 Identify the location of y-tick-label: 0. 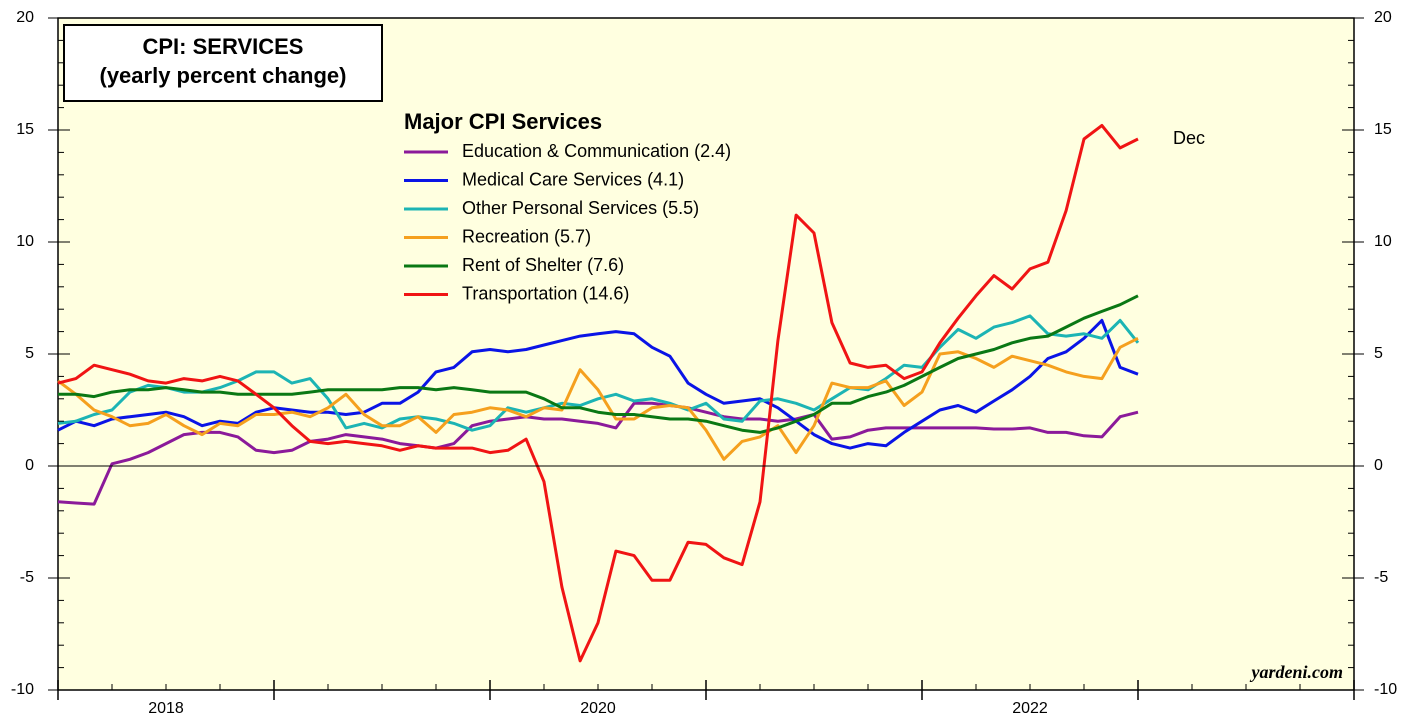
(29, 465).